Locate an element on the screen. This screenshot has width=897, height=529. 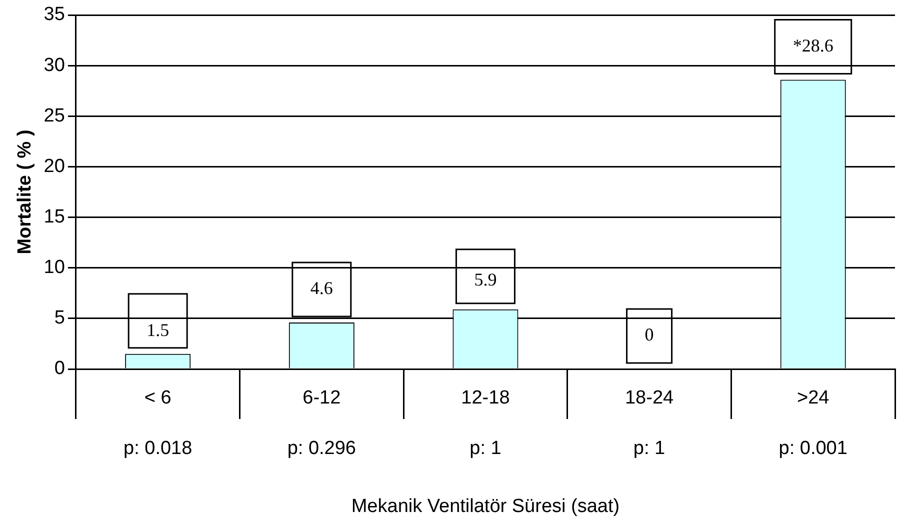
x-tick-label: 12-18 is located at coordinates (485, 398).